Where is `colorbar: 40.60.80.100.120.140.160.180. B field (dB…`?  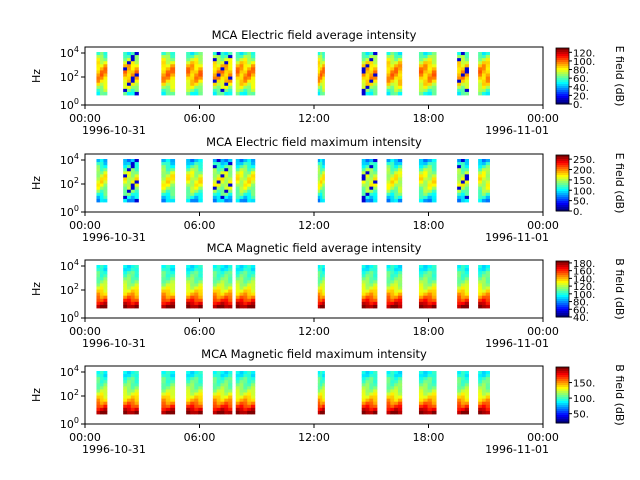
colorbar: 40.60.80.100.120.140.160.180. B field (dB… is located at coordinates (590, 291).